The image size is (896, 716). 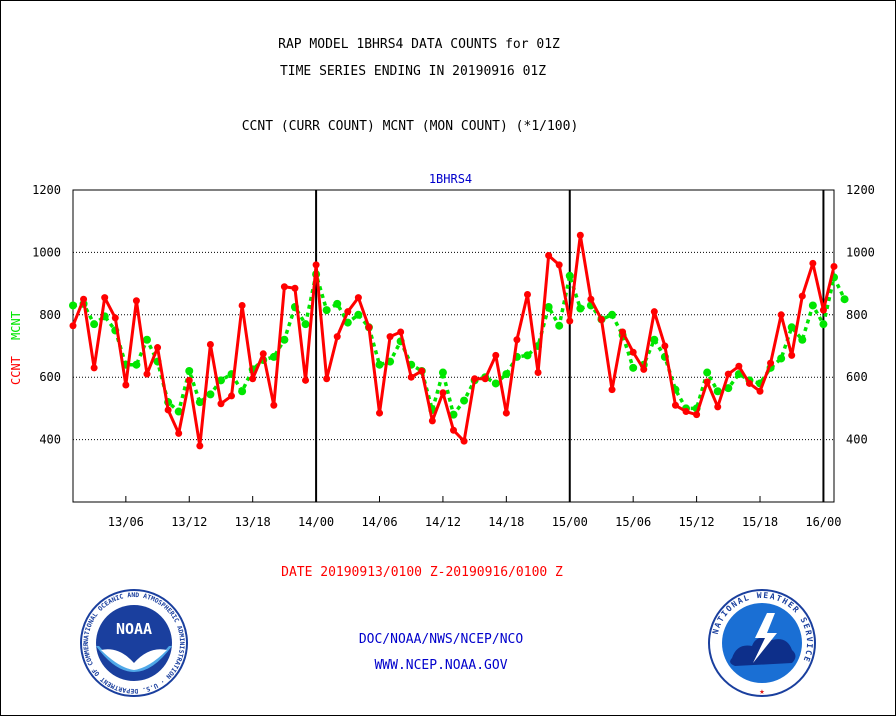 I want to click on y-axis-label-mcnt: MCNT, so click(x=16, y=325).